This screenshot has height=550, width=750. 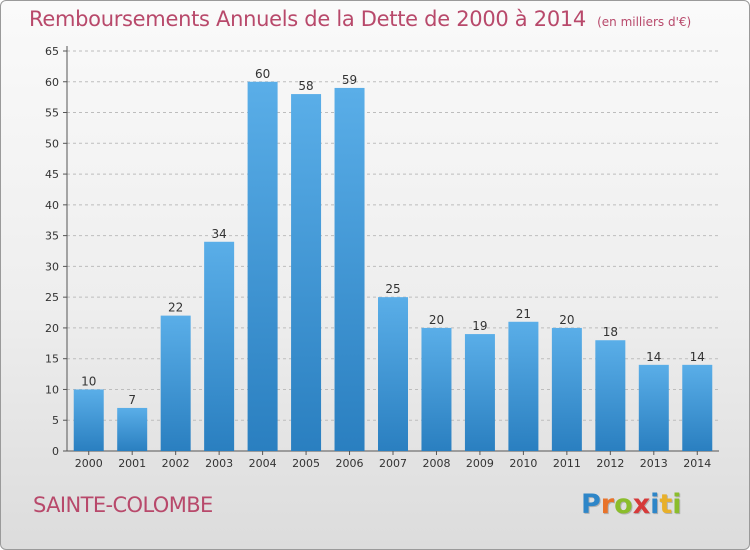 What do you see at coordinates (52, 113) in the screenshot?
I see `y-tick-label: 55` at bounding box center [52, 113].